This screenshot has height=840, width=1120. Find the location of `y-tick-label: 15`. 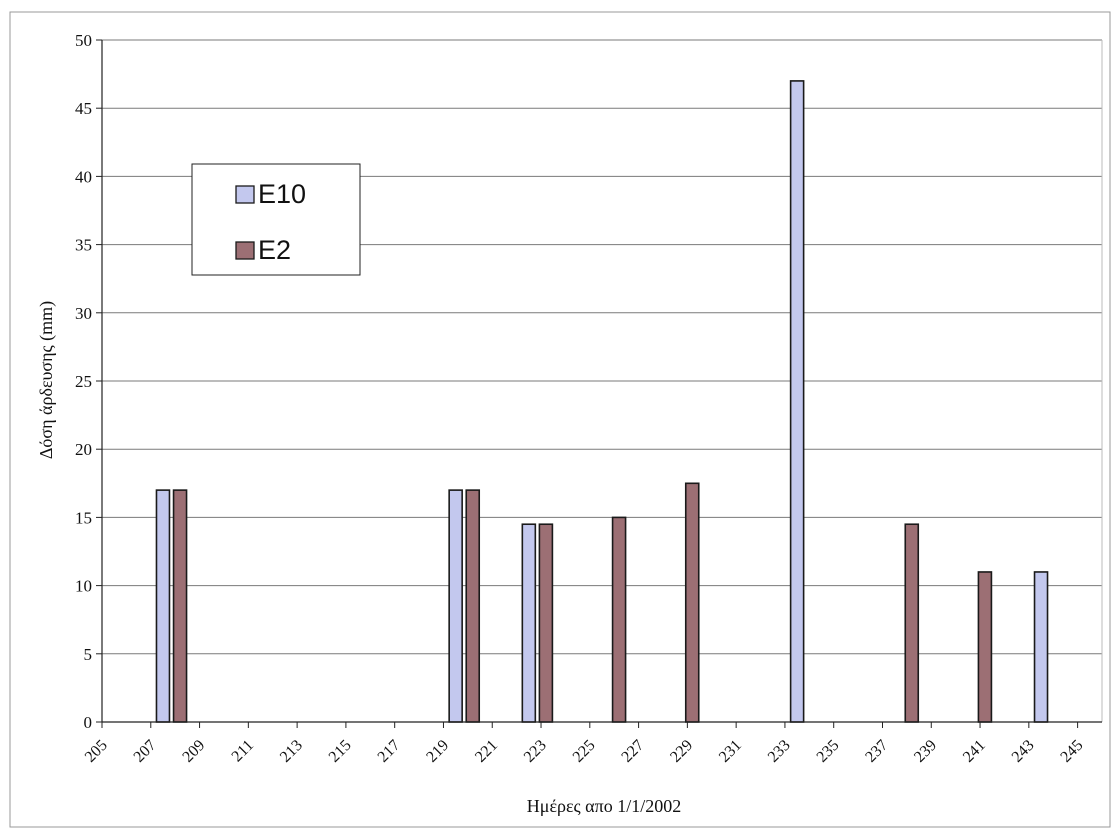

y-tick-label: 15 is located at coordinates (83, 517).